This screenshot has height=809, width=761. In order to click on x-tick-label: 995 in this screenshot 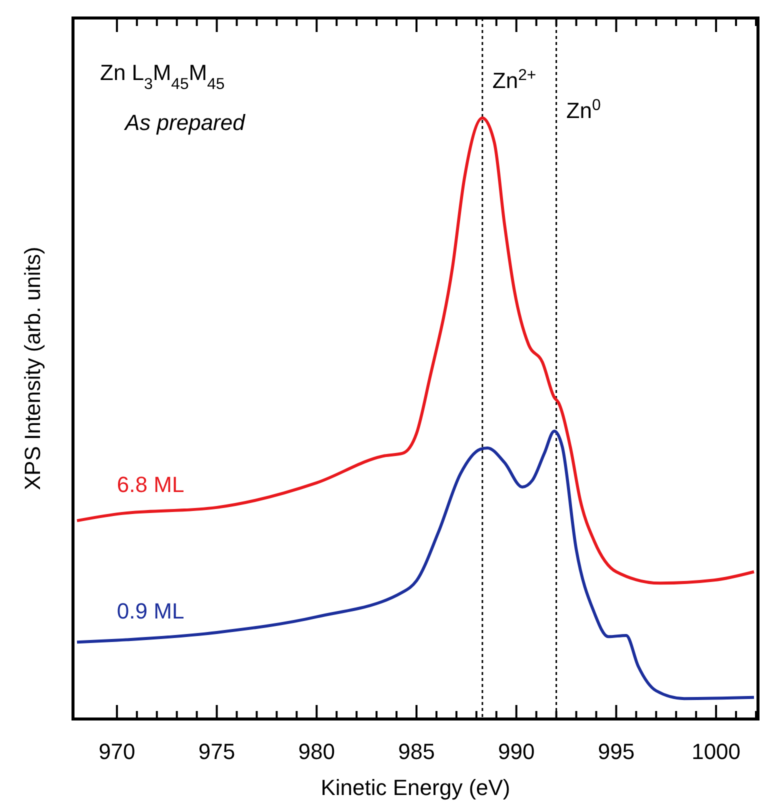, I will do `click(616, 751)`.